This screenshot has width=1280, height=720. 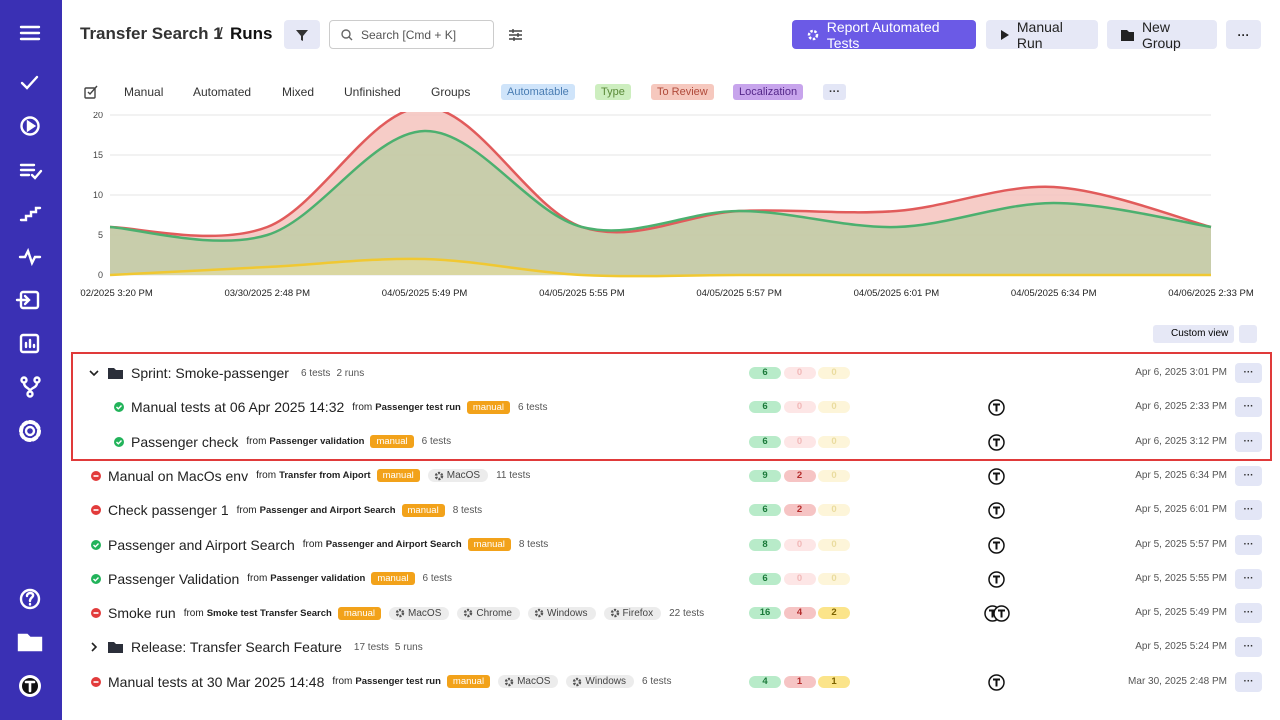 I want to click on from-label: from, so click(x=342, y=681).